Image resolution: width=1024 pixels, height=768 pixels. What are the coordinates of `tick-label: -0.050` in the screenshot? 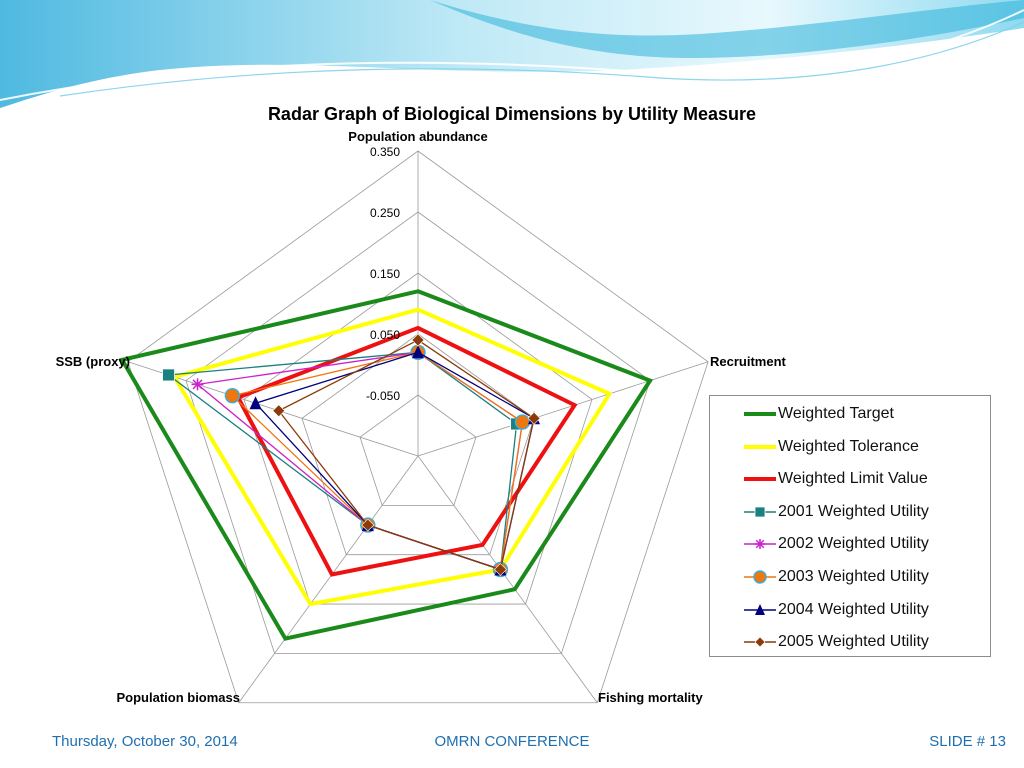 It's located at (383, 396).